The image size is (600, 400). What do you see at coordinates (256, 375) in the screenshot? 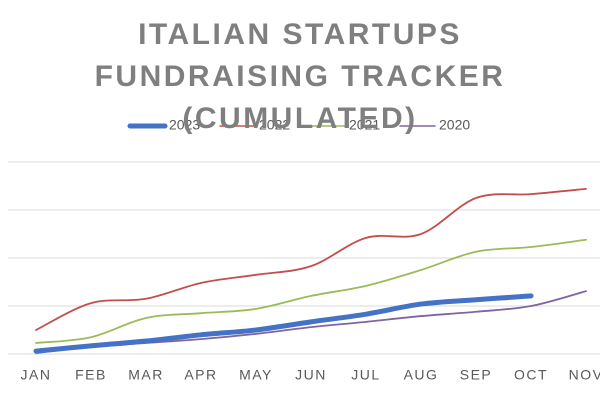
I see `x-tick-label: MAY` at bounding box center [256, 375].